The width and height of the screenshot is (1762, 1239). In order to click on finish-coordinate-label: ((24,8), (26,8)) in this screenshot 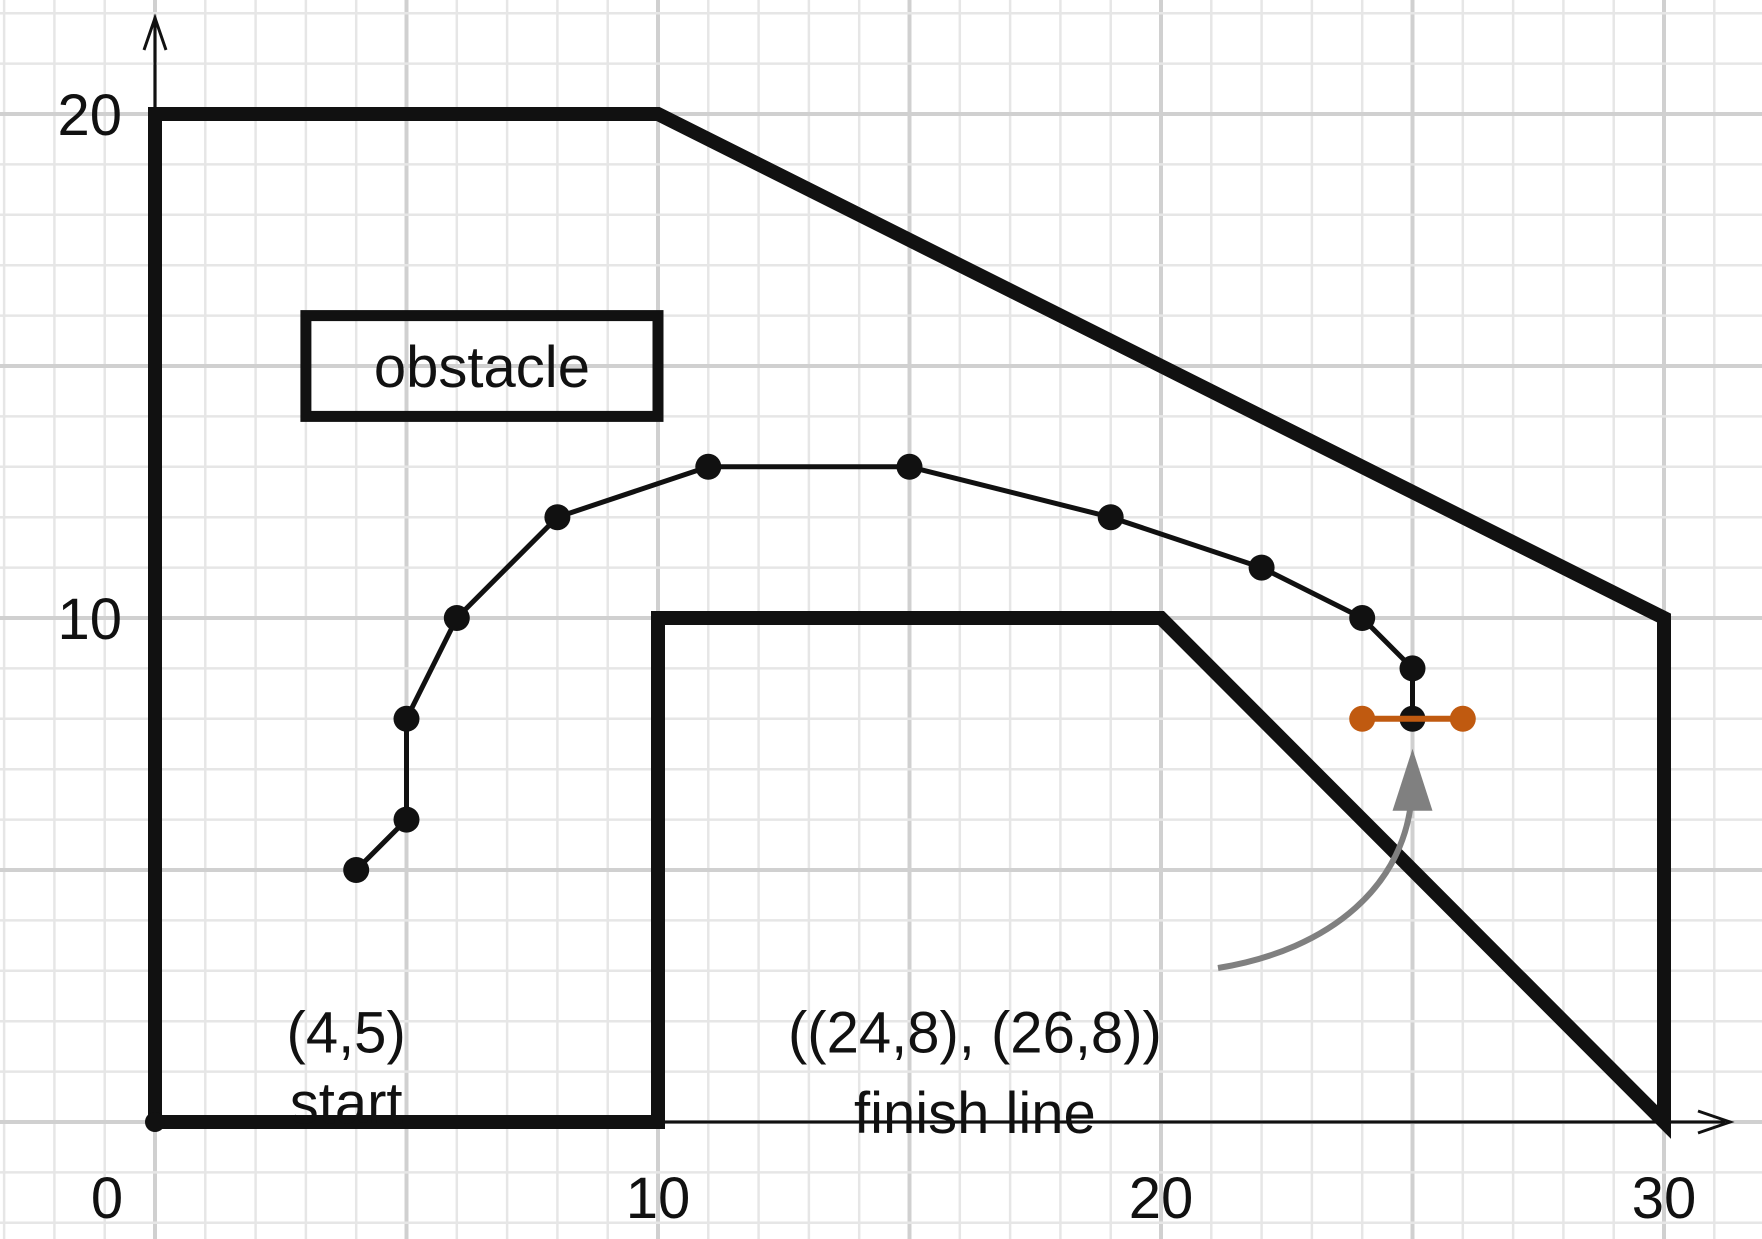, I will do `click(975, 1032)`.